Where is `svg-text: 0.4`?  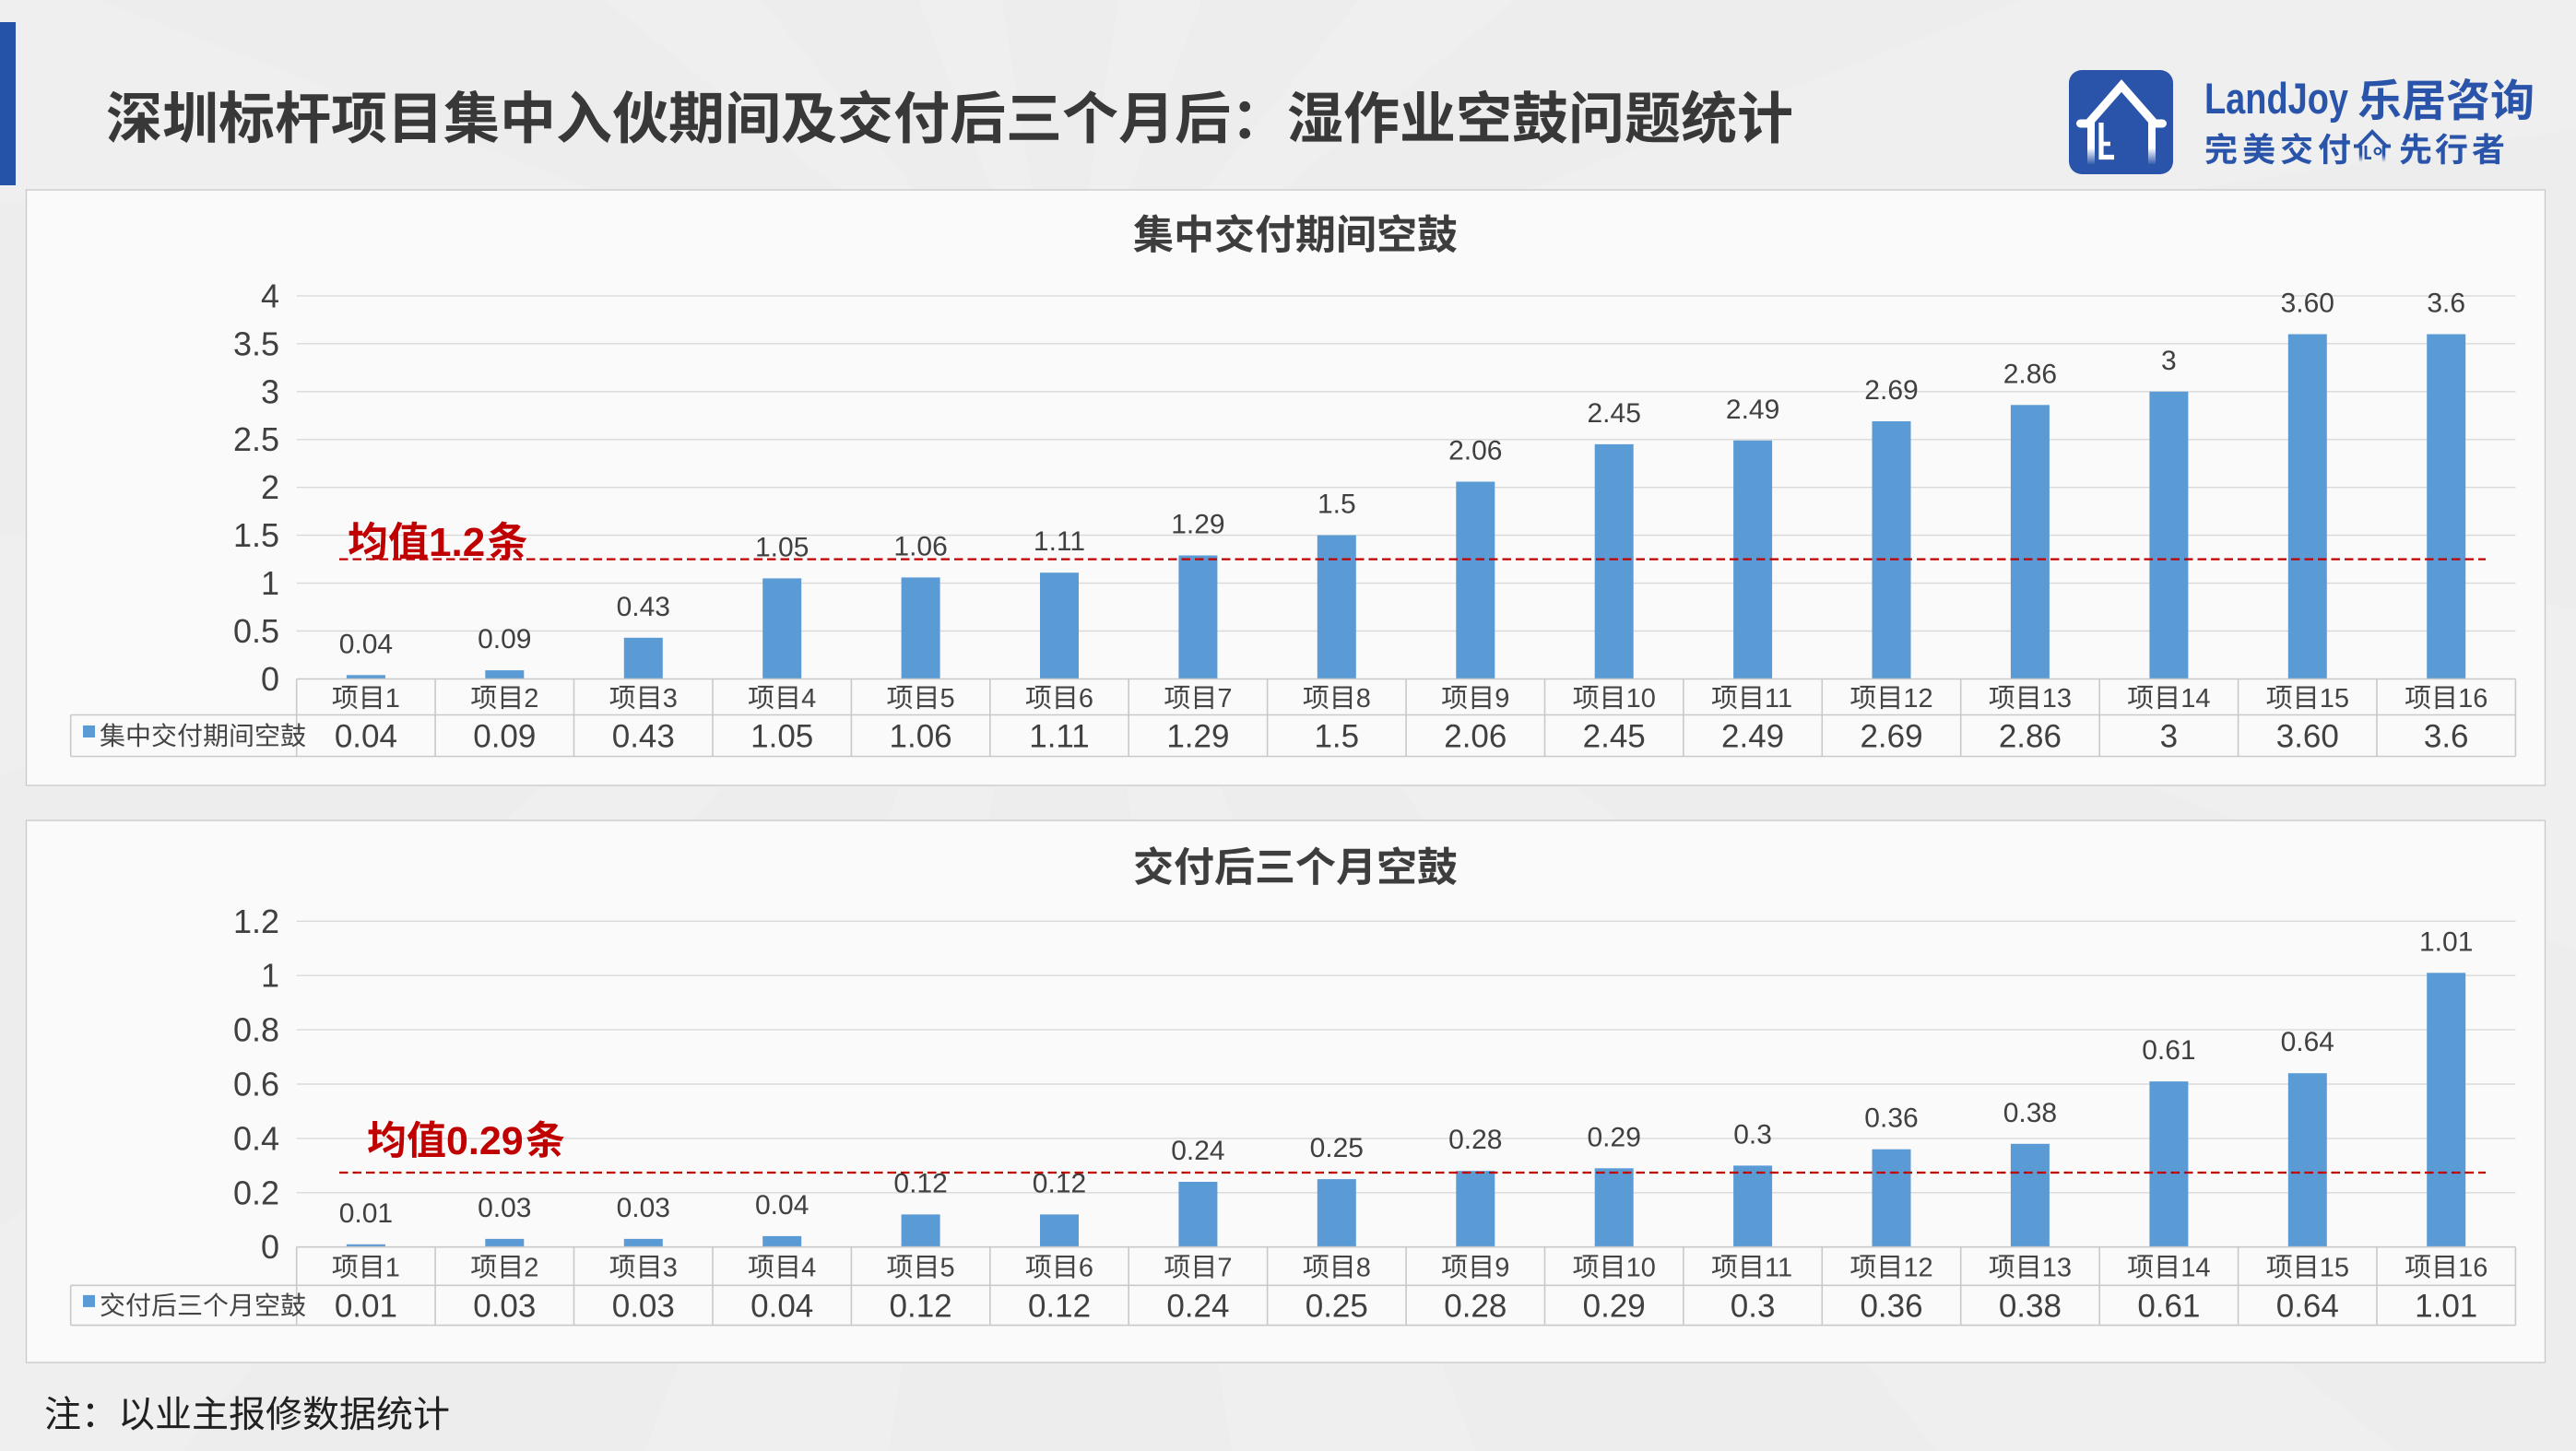 svg-text: 0.4 is located at coordinates (256, 1138).